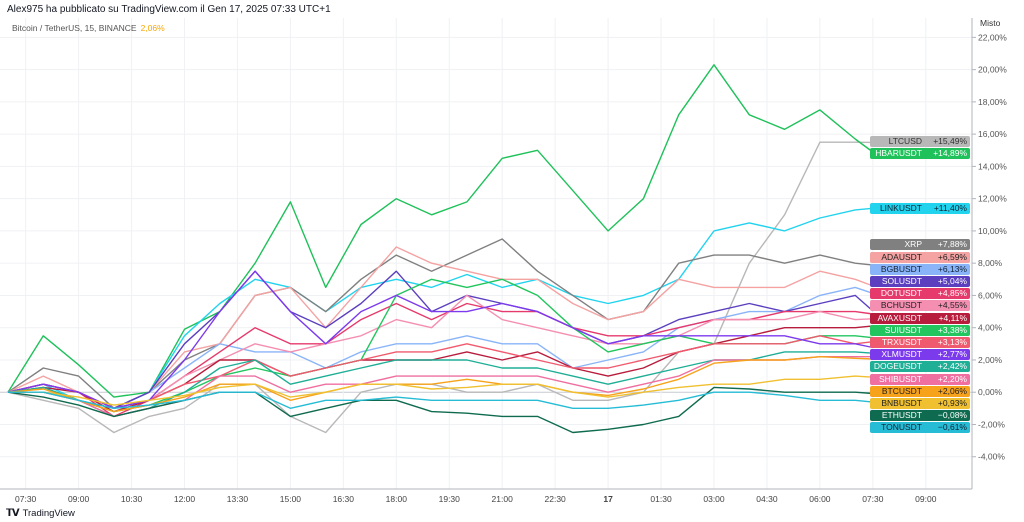 The height and width of the screenshot is (522, 1024). What do you see at coordinates (820, 499) in the screenshot?
I see `x-tick-label: 06:00` at bounding box center [820, 499].